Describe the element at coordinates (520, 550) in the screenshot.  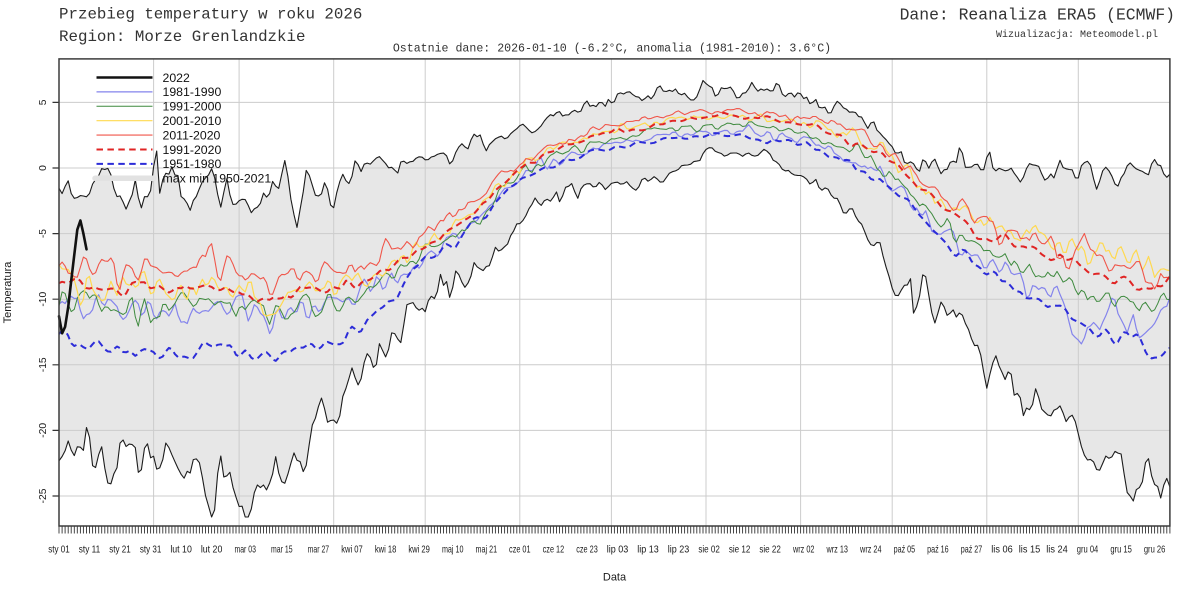
I see `svg-text: cze 01` at that location.